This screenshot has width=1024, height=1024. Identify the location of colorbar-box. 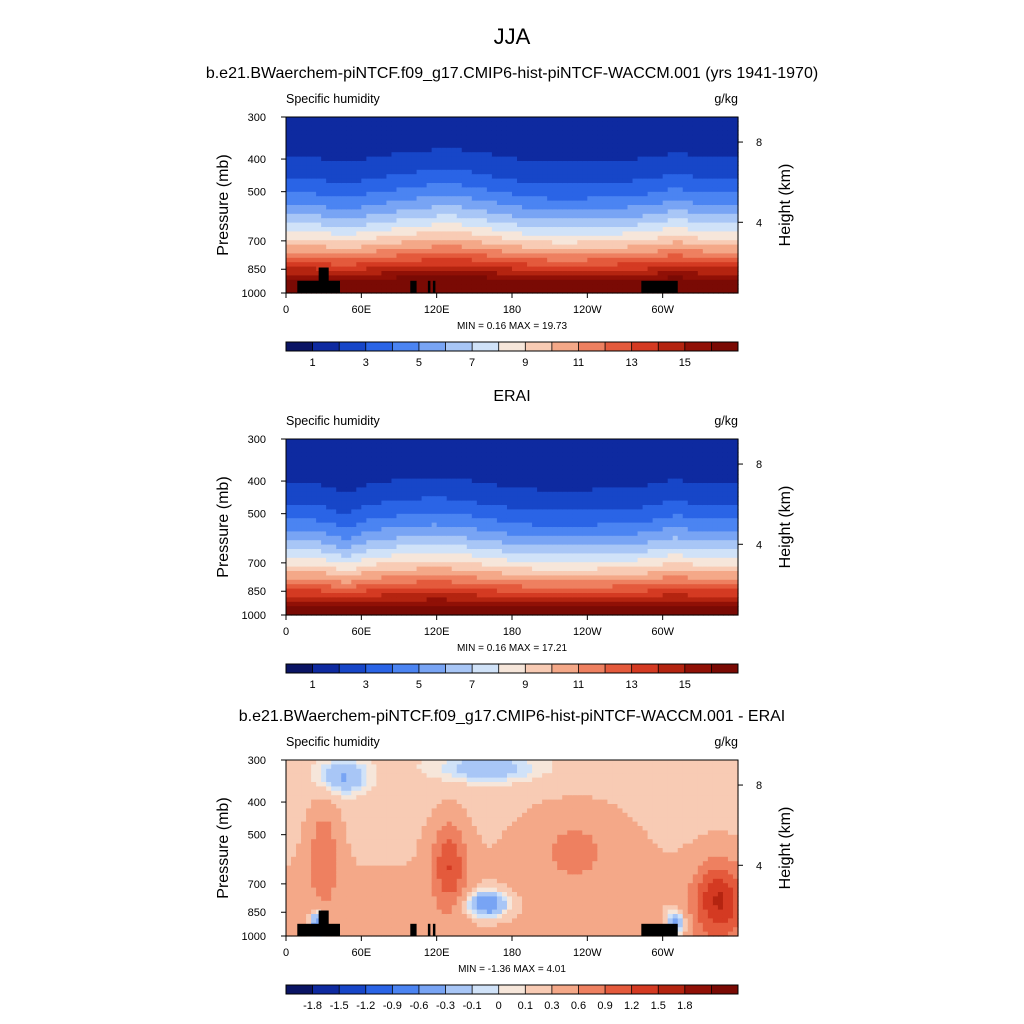
(672, 346).